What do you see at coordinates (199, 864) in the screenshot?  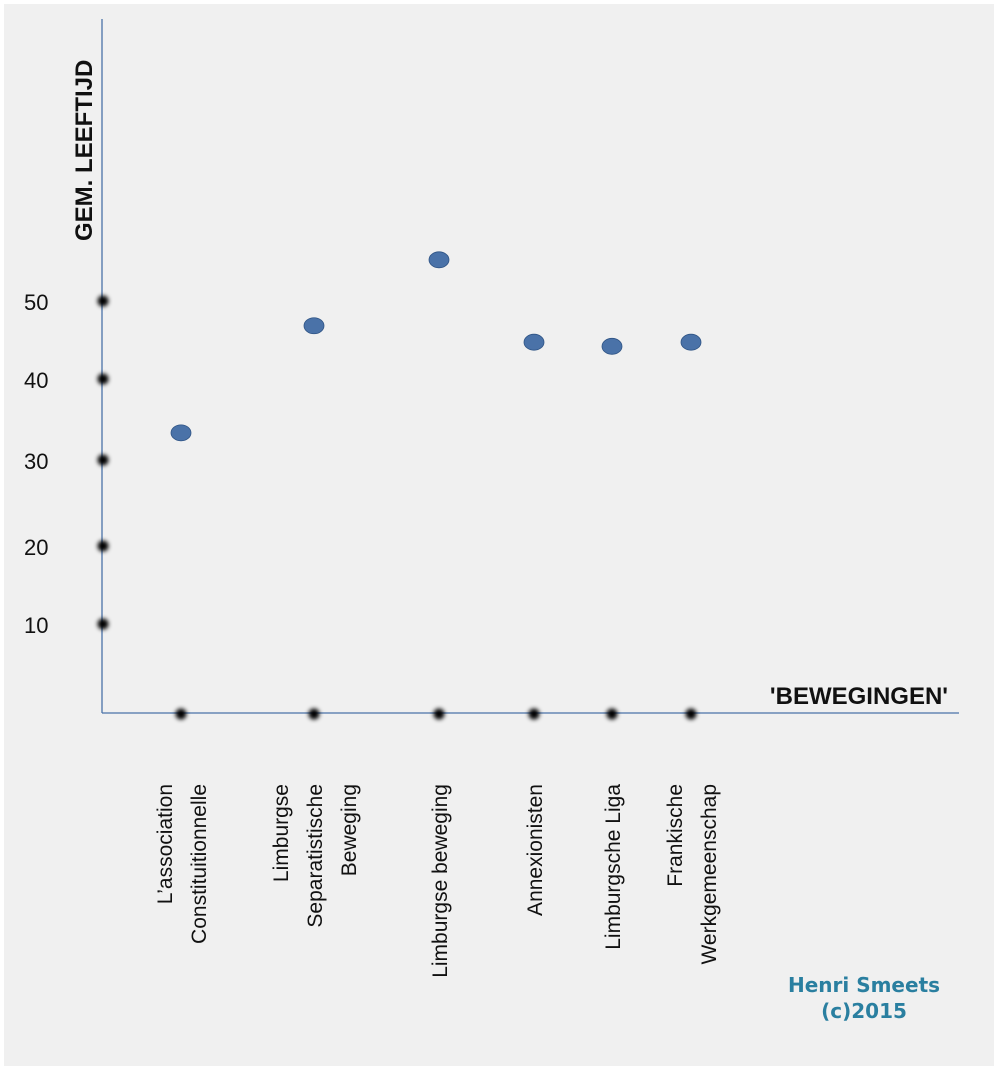 I see `category-label: Constituitionnelle` at bounding box center [199, 864].